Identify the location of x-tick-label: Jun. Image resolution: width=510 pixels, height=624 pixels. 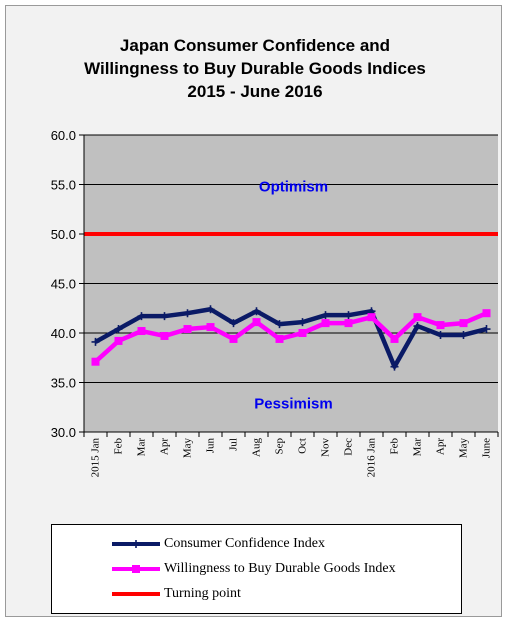
(211, 446).